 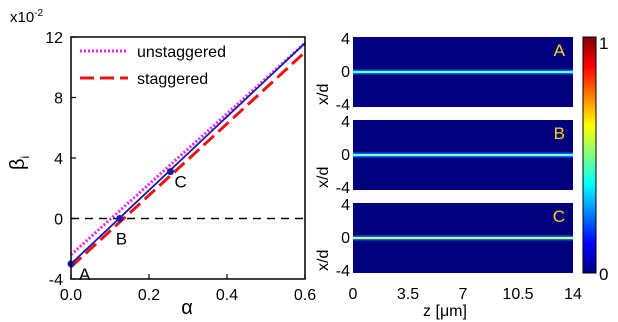 I want to click on heatmap-ylabel-c: x/d, so click(x=323, y=260).